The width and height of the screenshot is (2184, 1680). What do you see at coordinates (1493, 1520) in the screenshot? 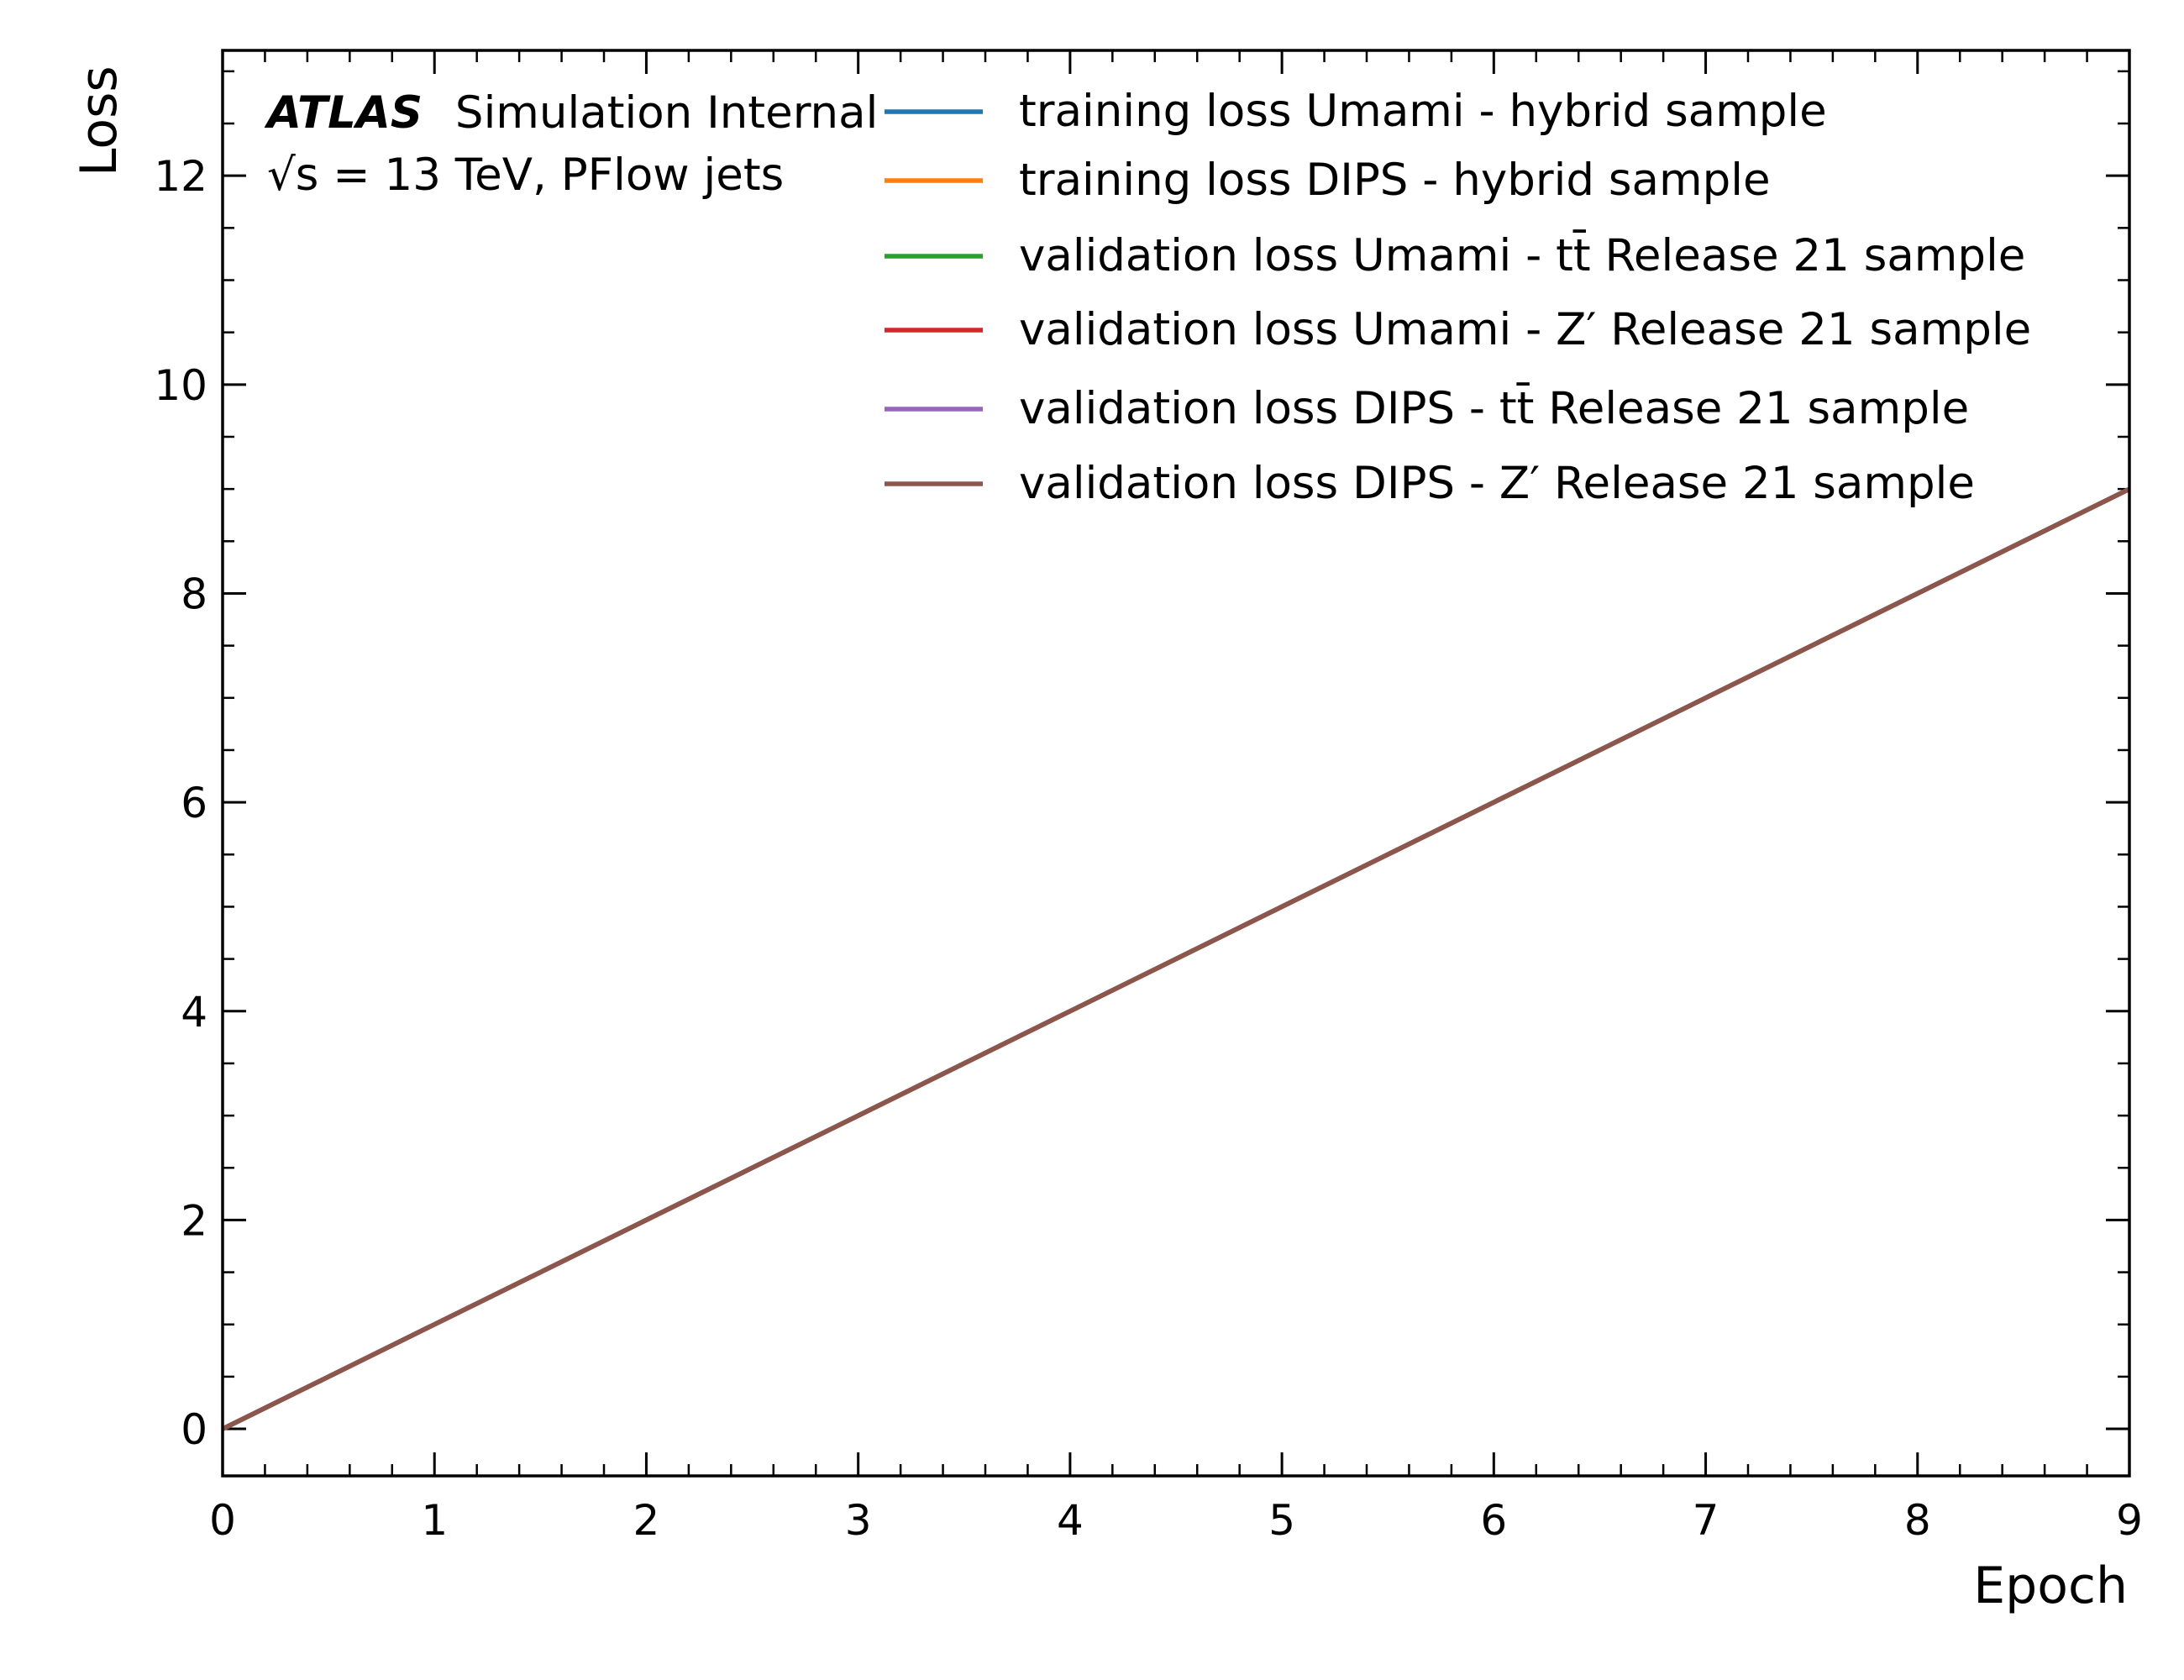
I see `x-tick-label: 6` at bounding box center [1493, 1520].